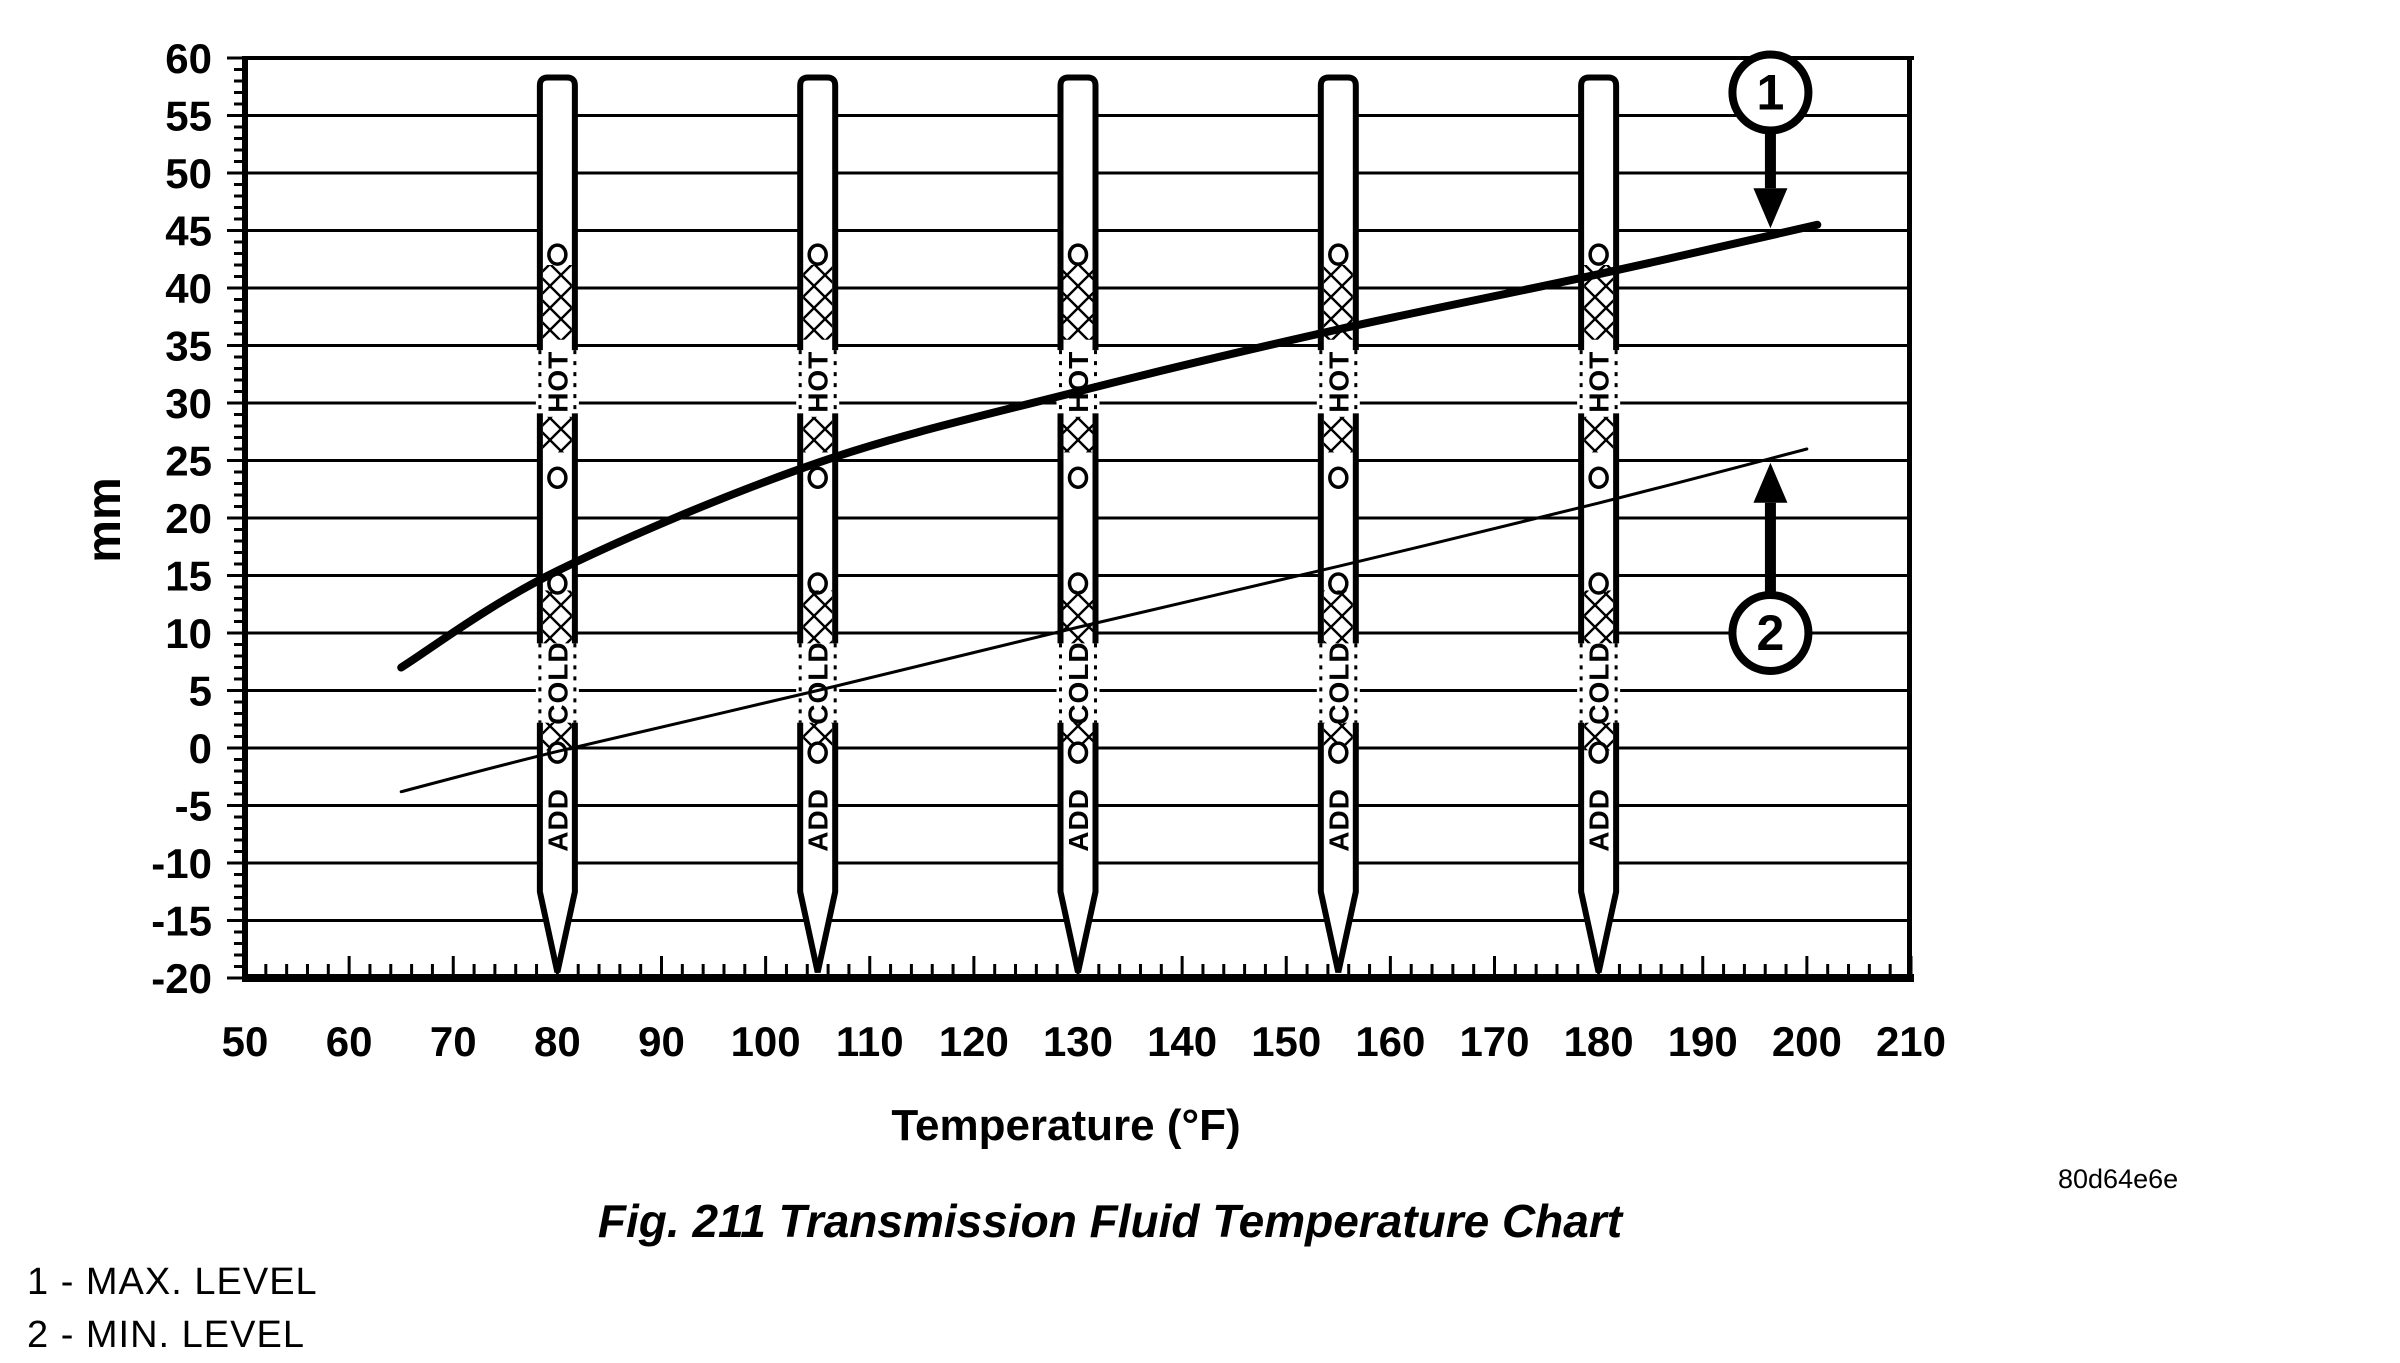  Describe the element at coordinates (188, 518) in the screenshot. I see `y-tick-label: 20` at that location.